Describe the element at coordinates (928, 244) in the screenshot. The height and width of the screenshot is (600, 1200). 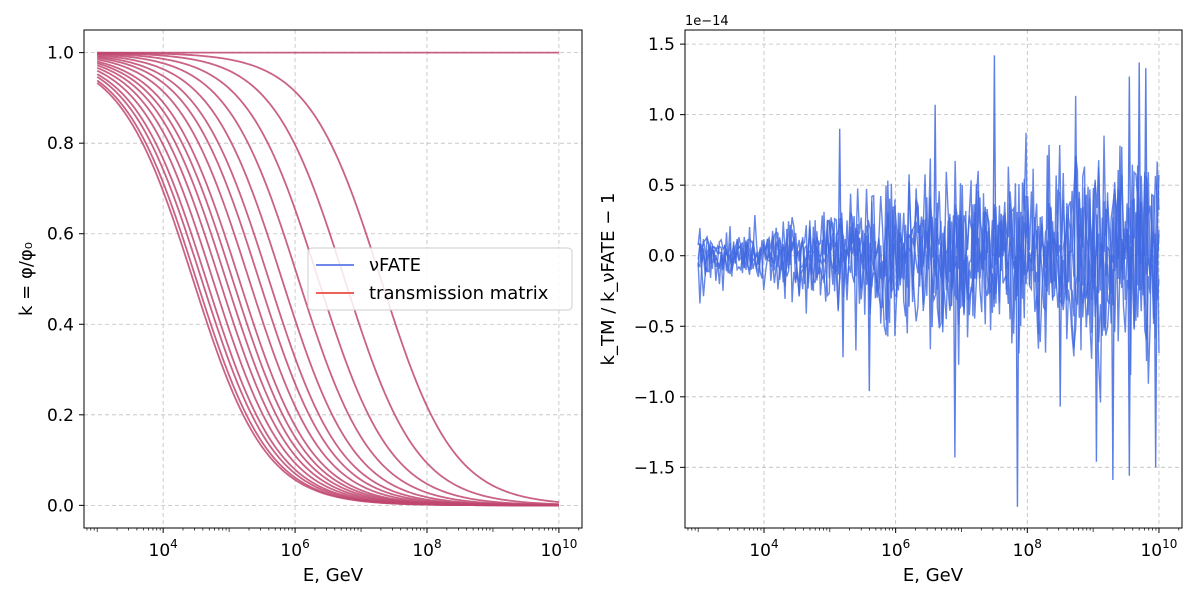
I see `right-series-line` at that location.